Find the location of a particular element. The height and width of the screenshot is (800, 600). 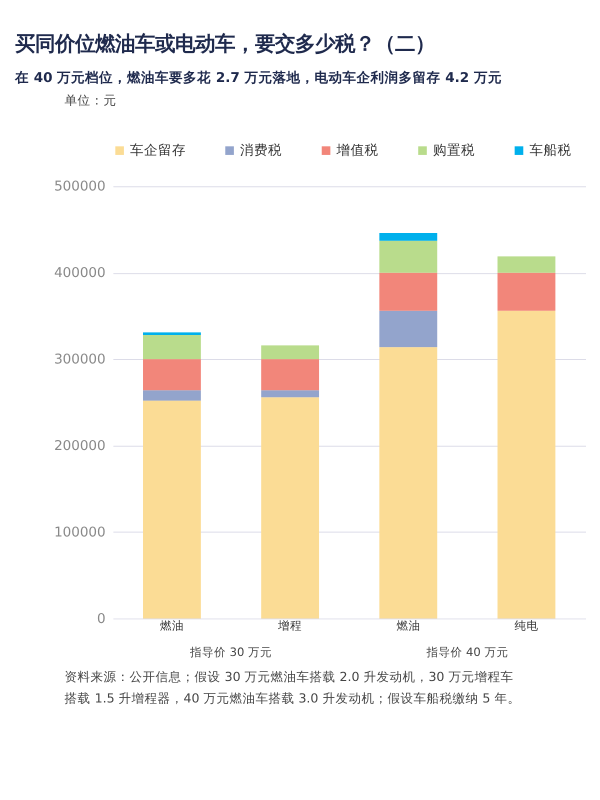

y-tick-label: 200000 is located at coordinates (80, 446).